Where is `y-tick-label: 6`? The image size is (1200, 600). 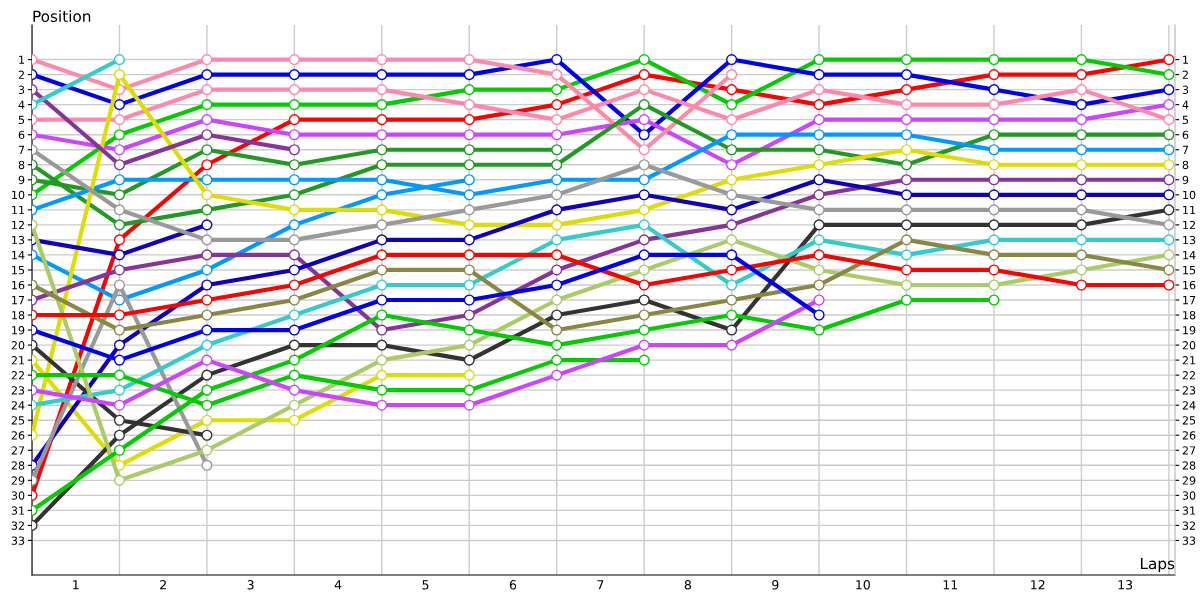
y-tick-label: 6 is located at coordinates (21, 135).